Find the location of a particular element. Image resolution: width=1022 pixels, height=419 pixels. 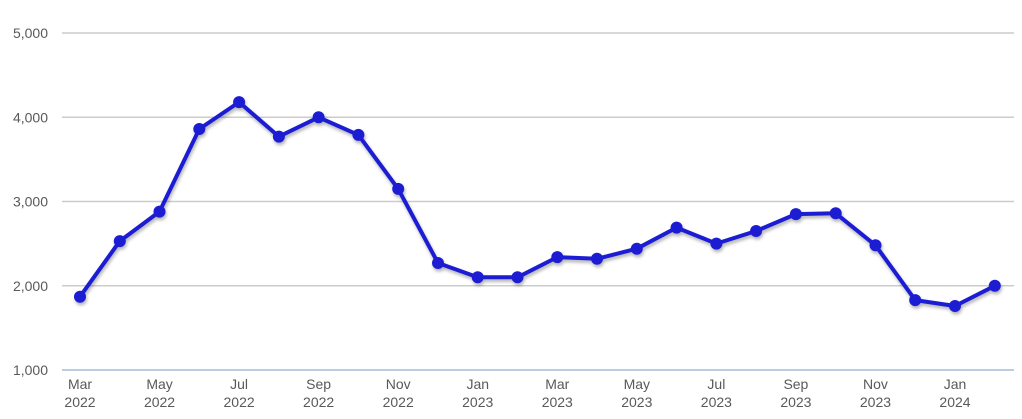

y-tick-label: 5,000 is located at coordinates (30, 33).